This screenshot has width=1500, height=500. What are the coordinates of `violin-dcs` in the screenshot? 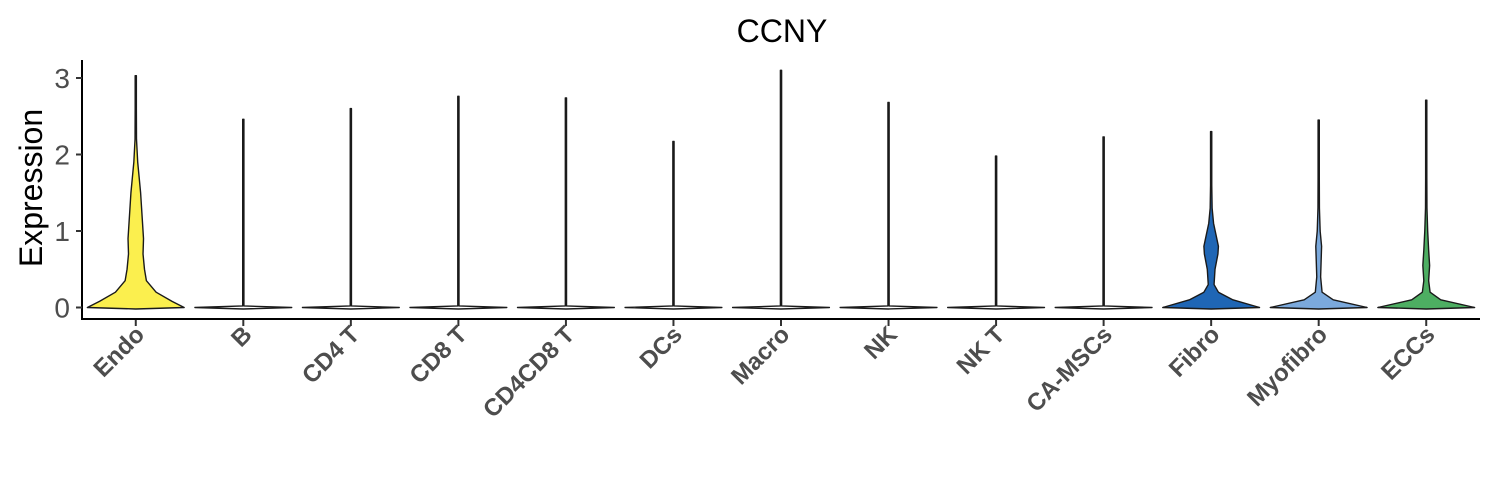 It's located at (673, 225).